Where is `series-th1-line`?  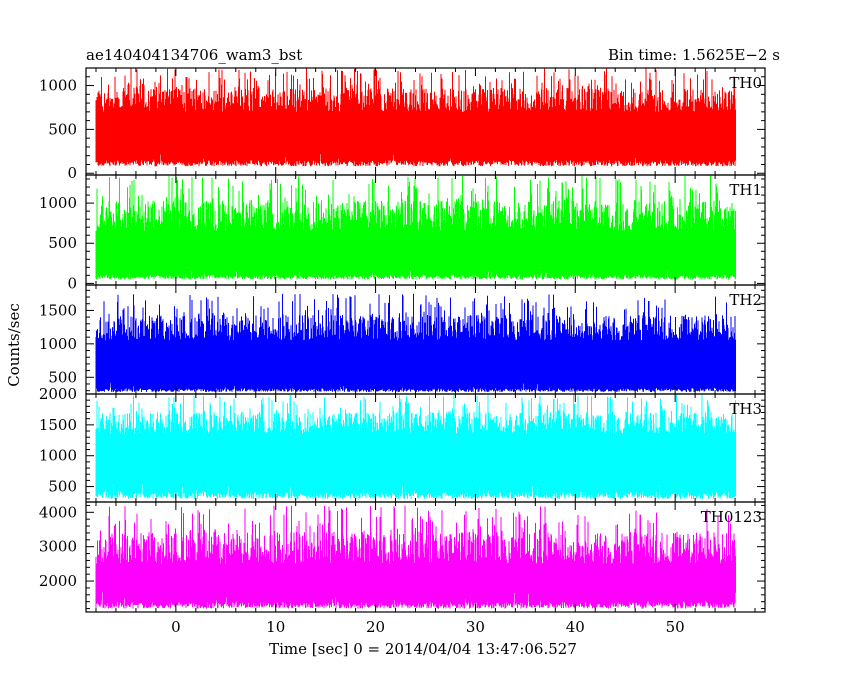
series-th1-line is located at coordinates (415, 227).